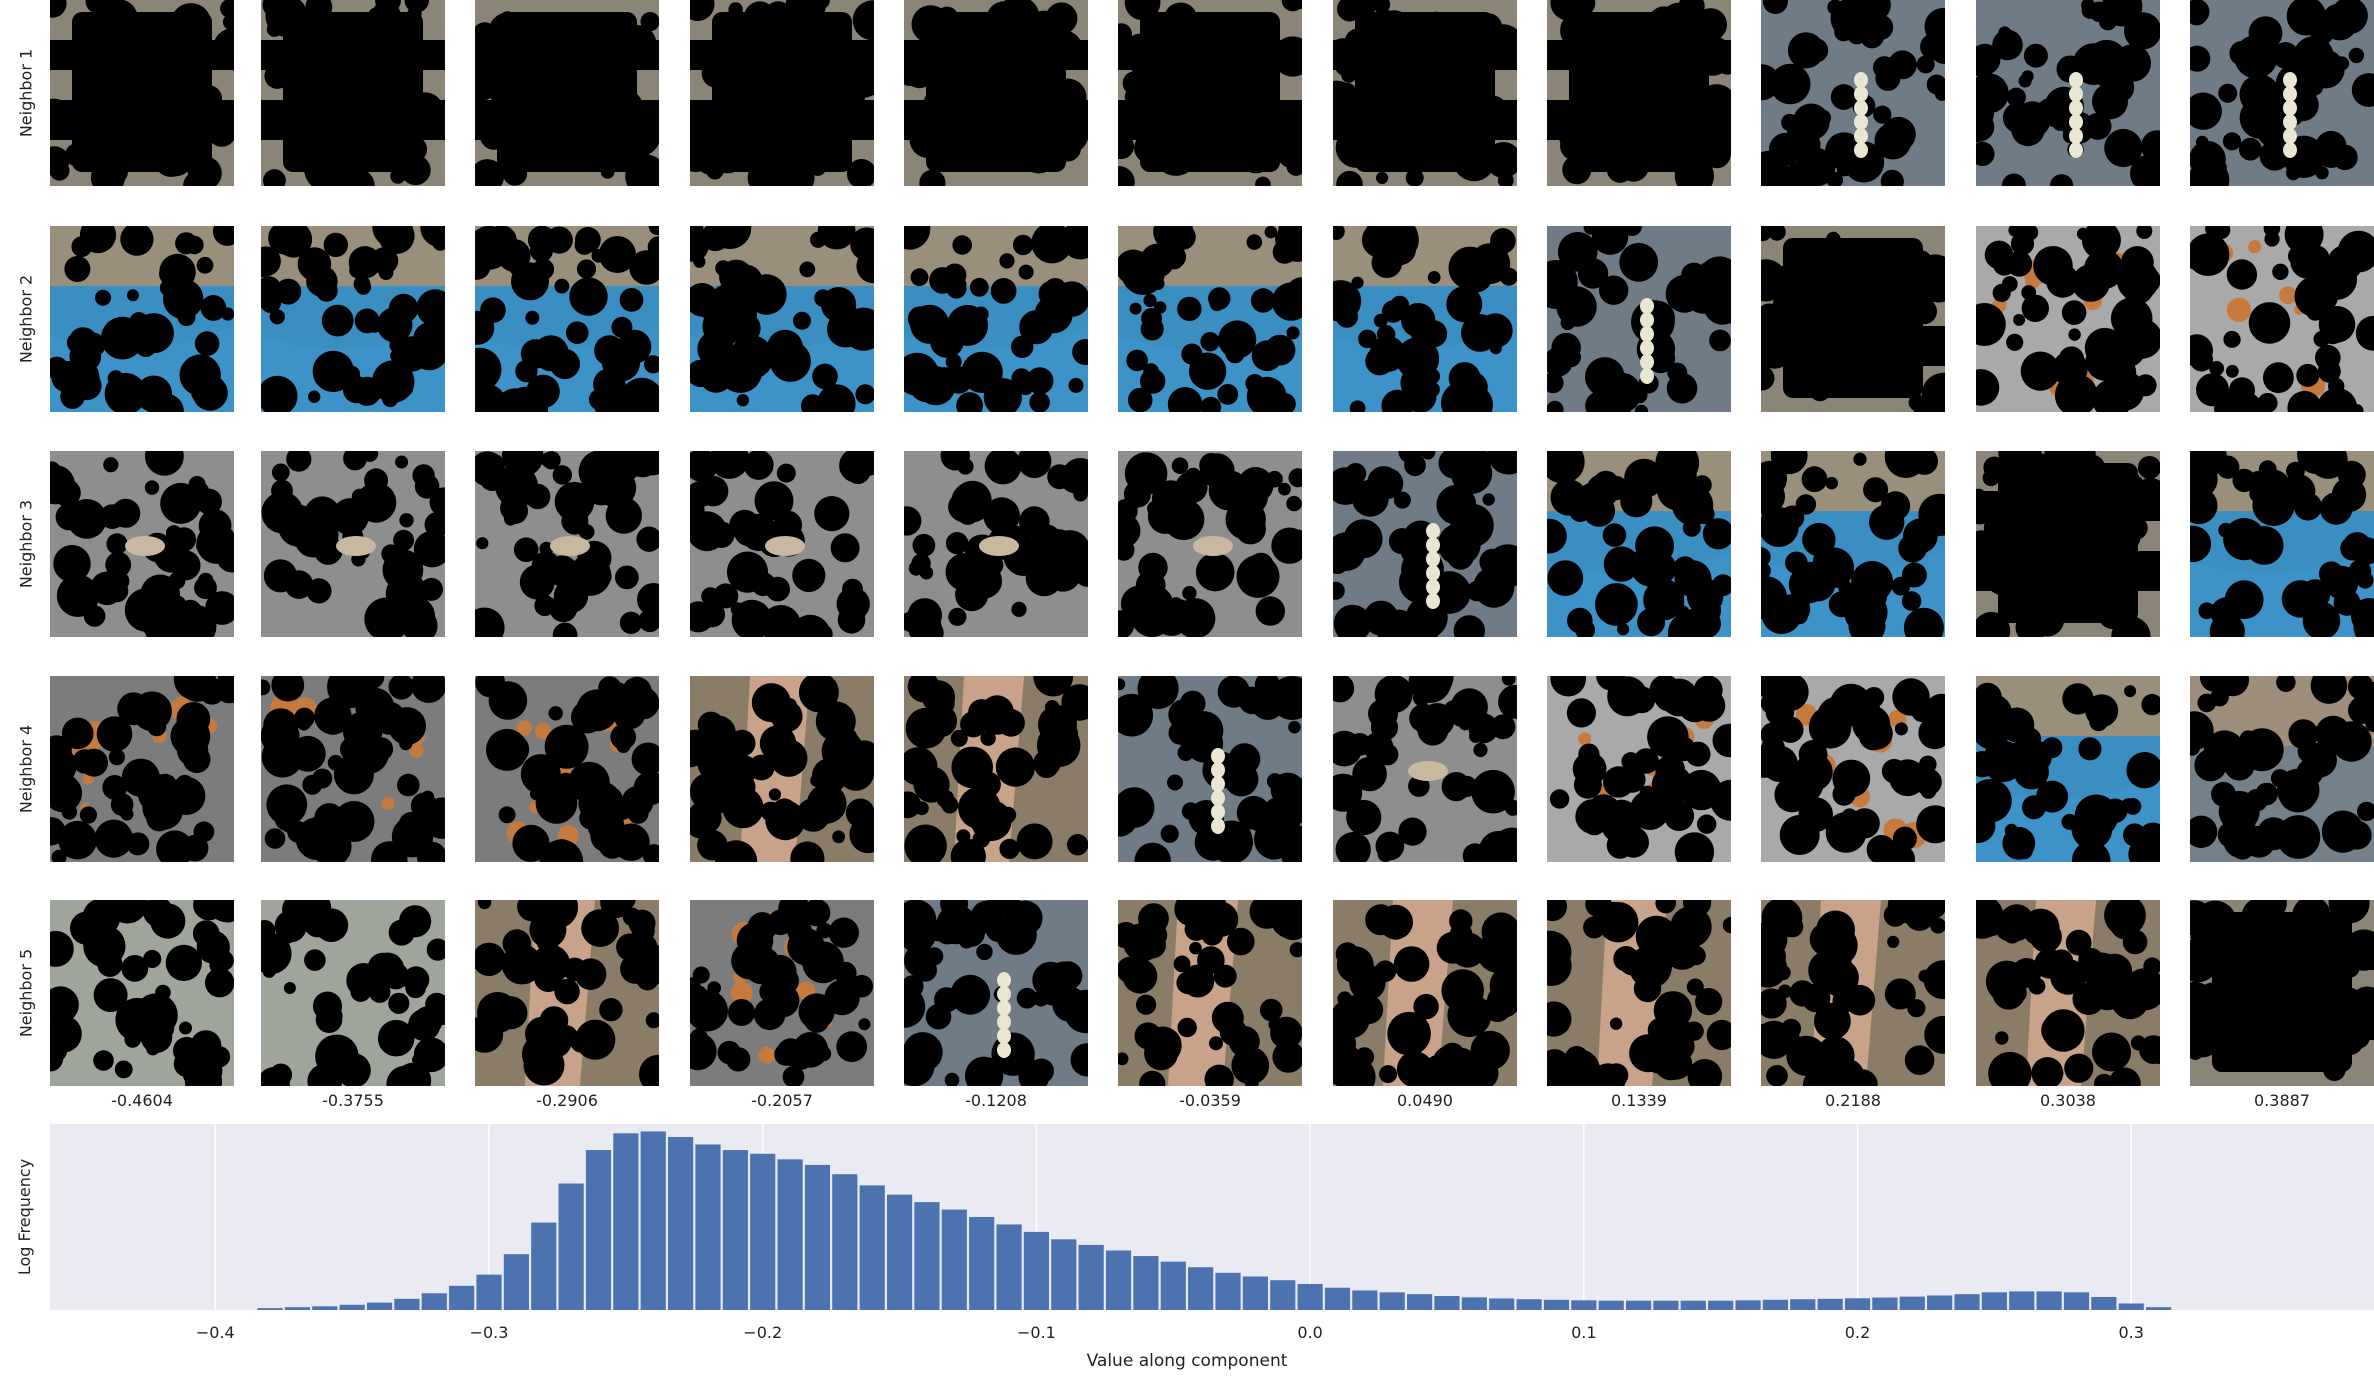  What do you see at coordinates (1639, 1100) in the screenshot?
I see `column-value-label: 0.1339` at bounding box center [1639, 1100].